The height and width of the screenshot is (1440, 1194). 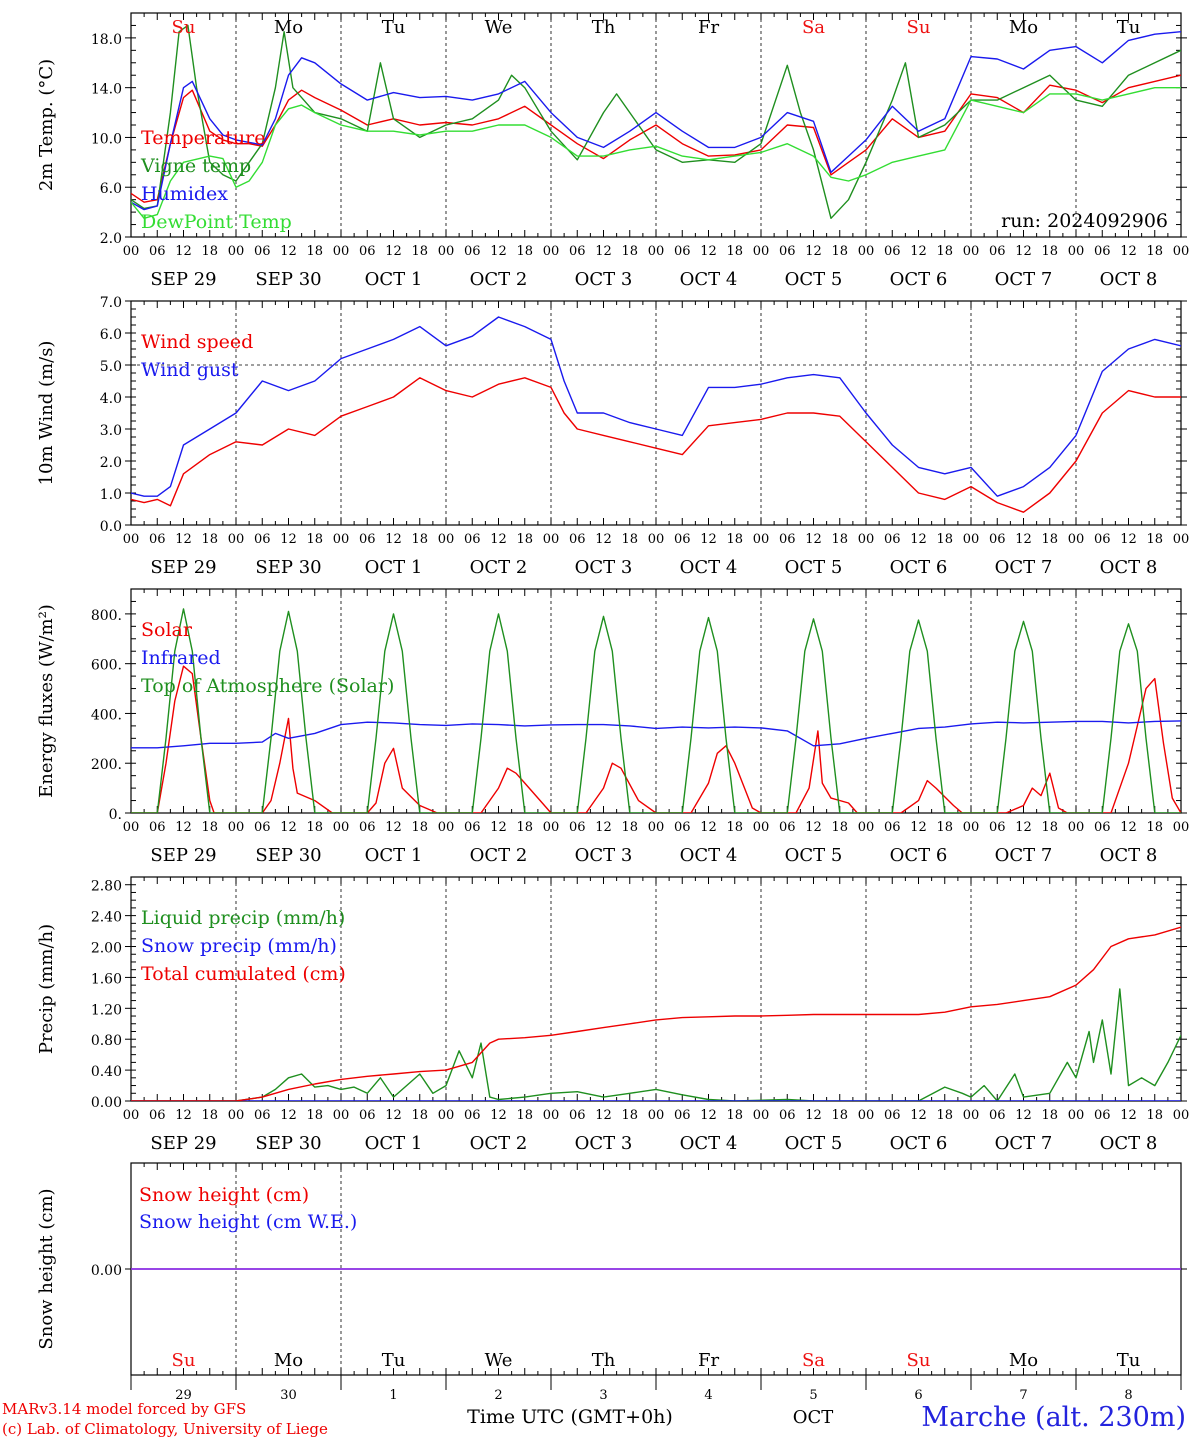 What do you see at coordinates (288, 1395) in the screenshot?
I see `day-number: 30` at bounding box center [288, 1395].